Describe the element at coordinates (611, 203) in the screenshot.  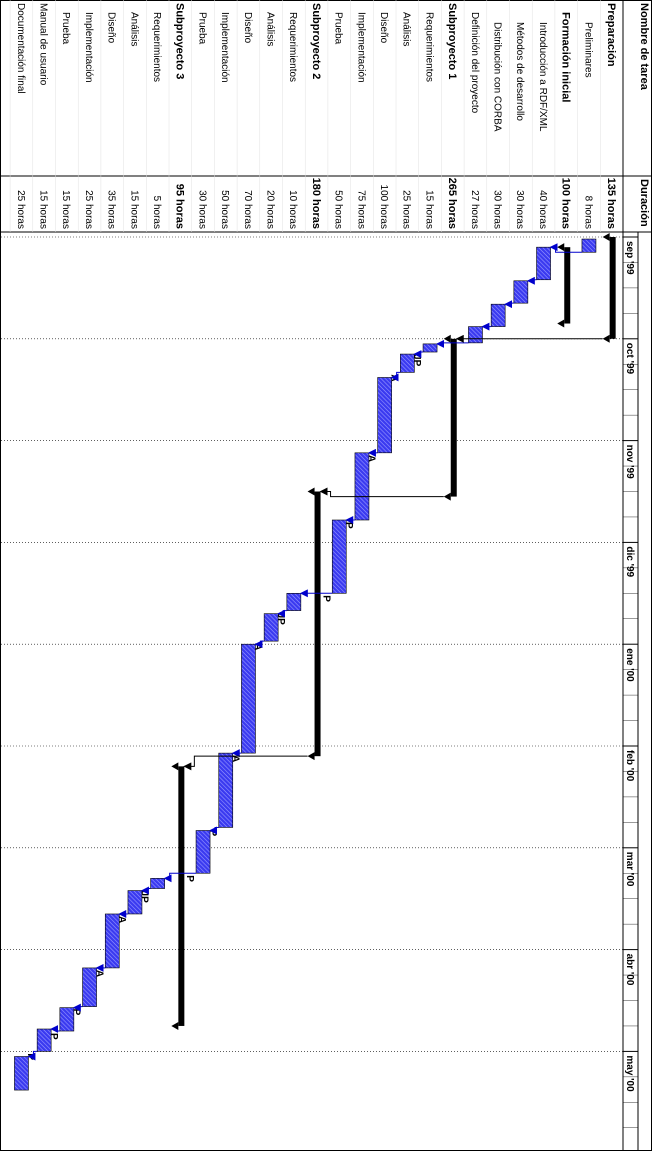
I see `task-duration: 135 horas` at that location.